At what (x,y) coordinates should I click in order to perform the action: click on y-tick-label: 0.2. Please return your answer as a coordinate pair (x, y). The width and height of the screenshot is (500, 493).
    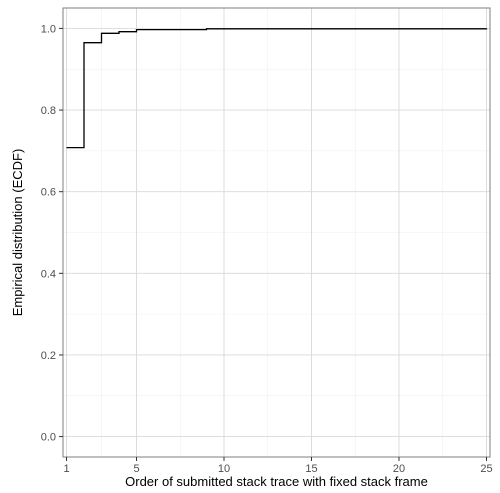
    Looking at the image, I should click on (48, 356).